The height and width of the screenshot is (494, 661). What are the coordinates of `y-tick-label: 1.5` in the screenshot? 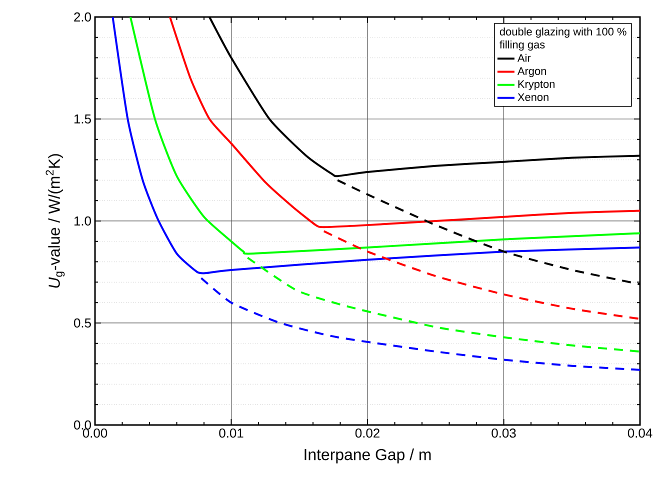 It's located at (82, 119).